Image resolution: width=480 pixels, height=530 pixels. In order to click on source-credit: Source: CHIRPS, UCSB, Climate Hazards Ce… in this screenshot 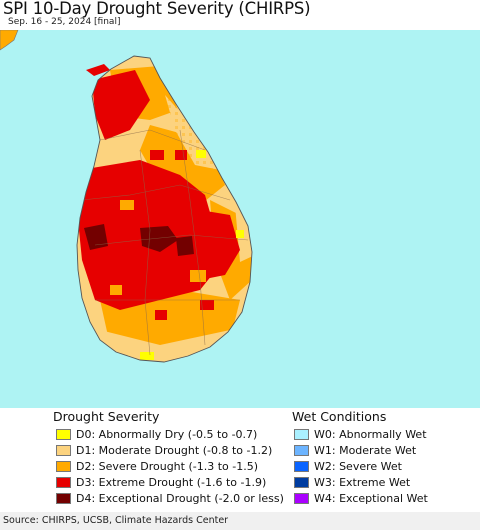, I will do `click(116, 520)`.